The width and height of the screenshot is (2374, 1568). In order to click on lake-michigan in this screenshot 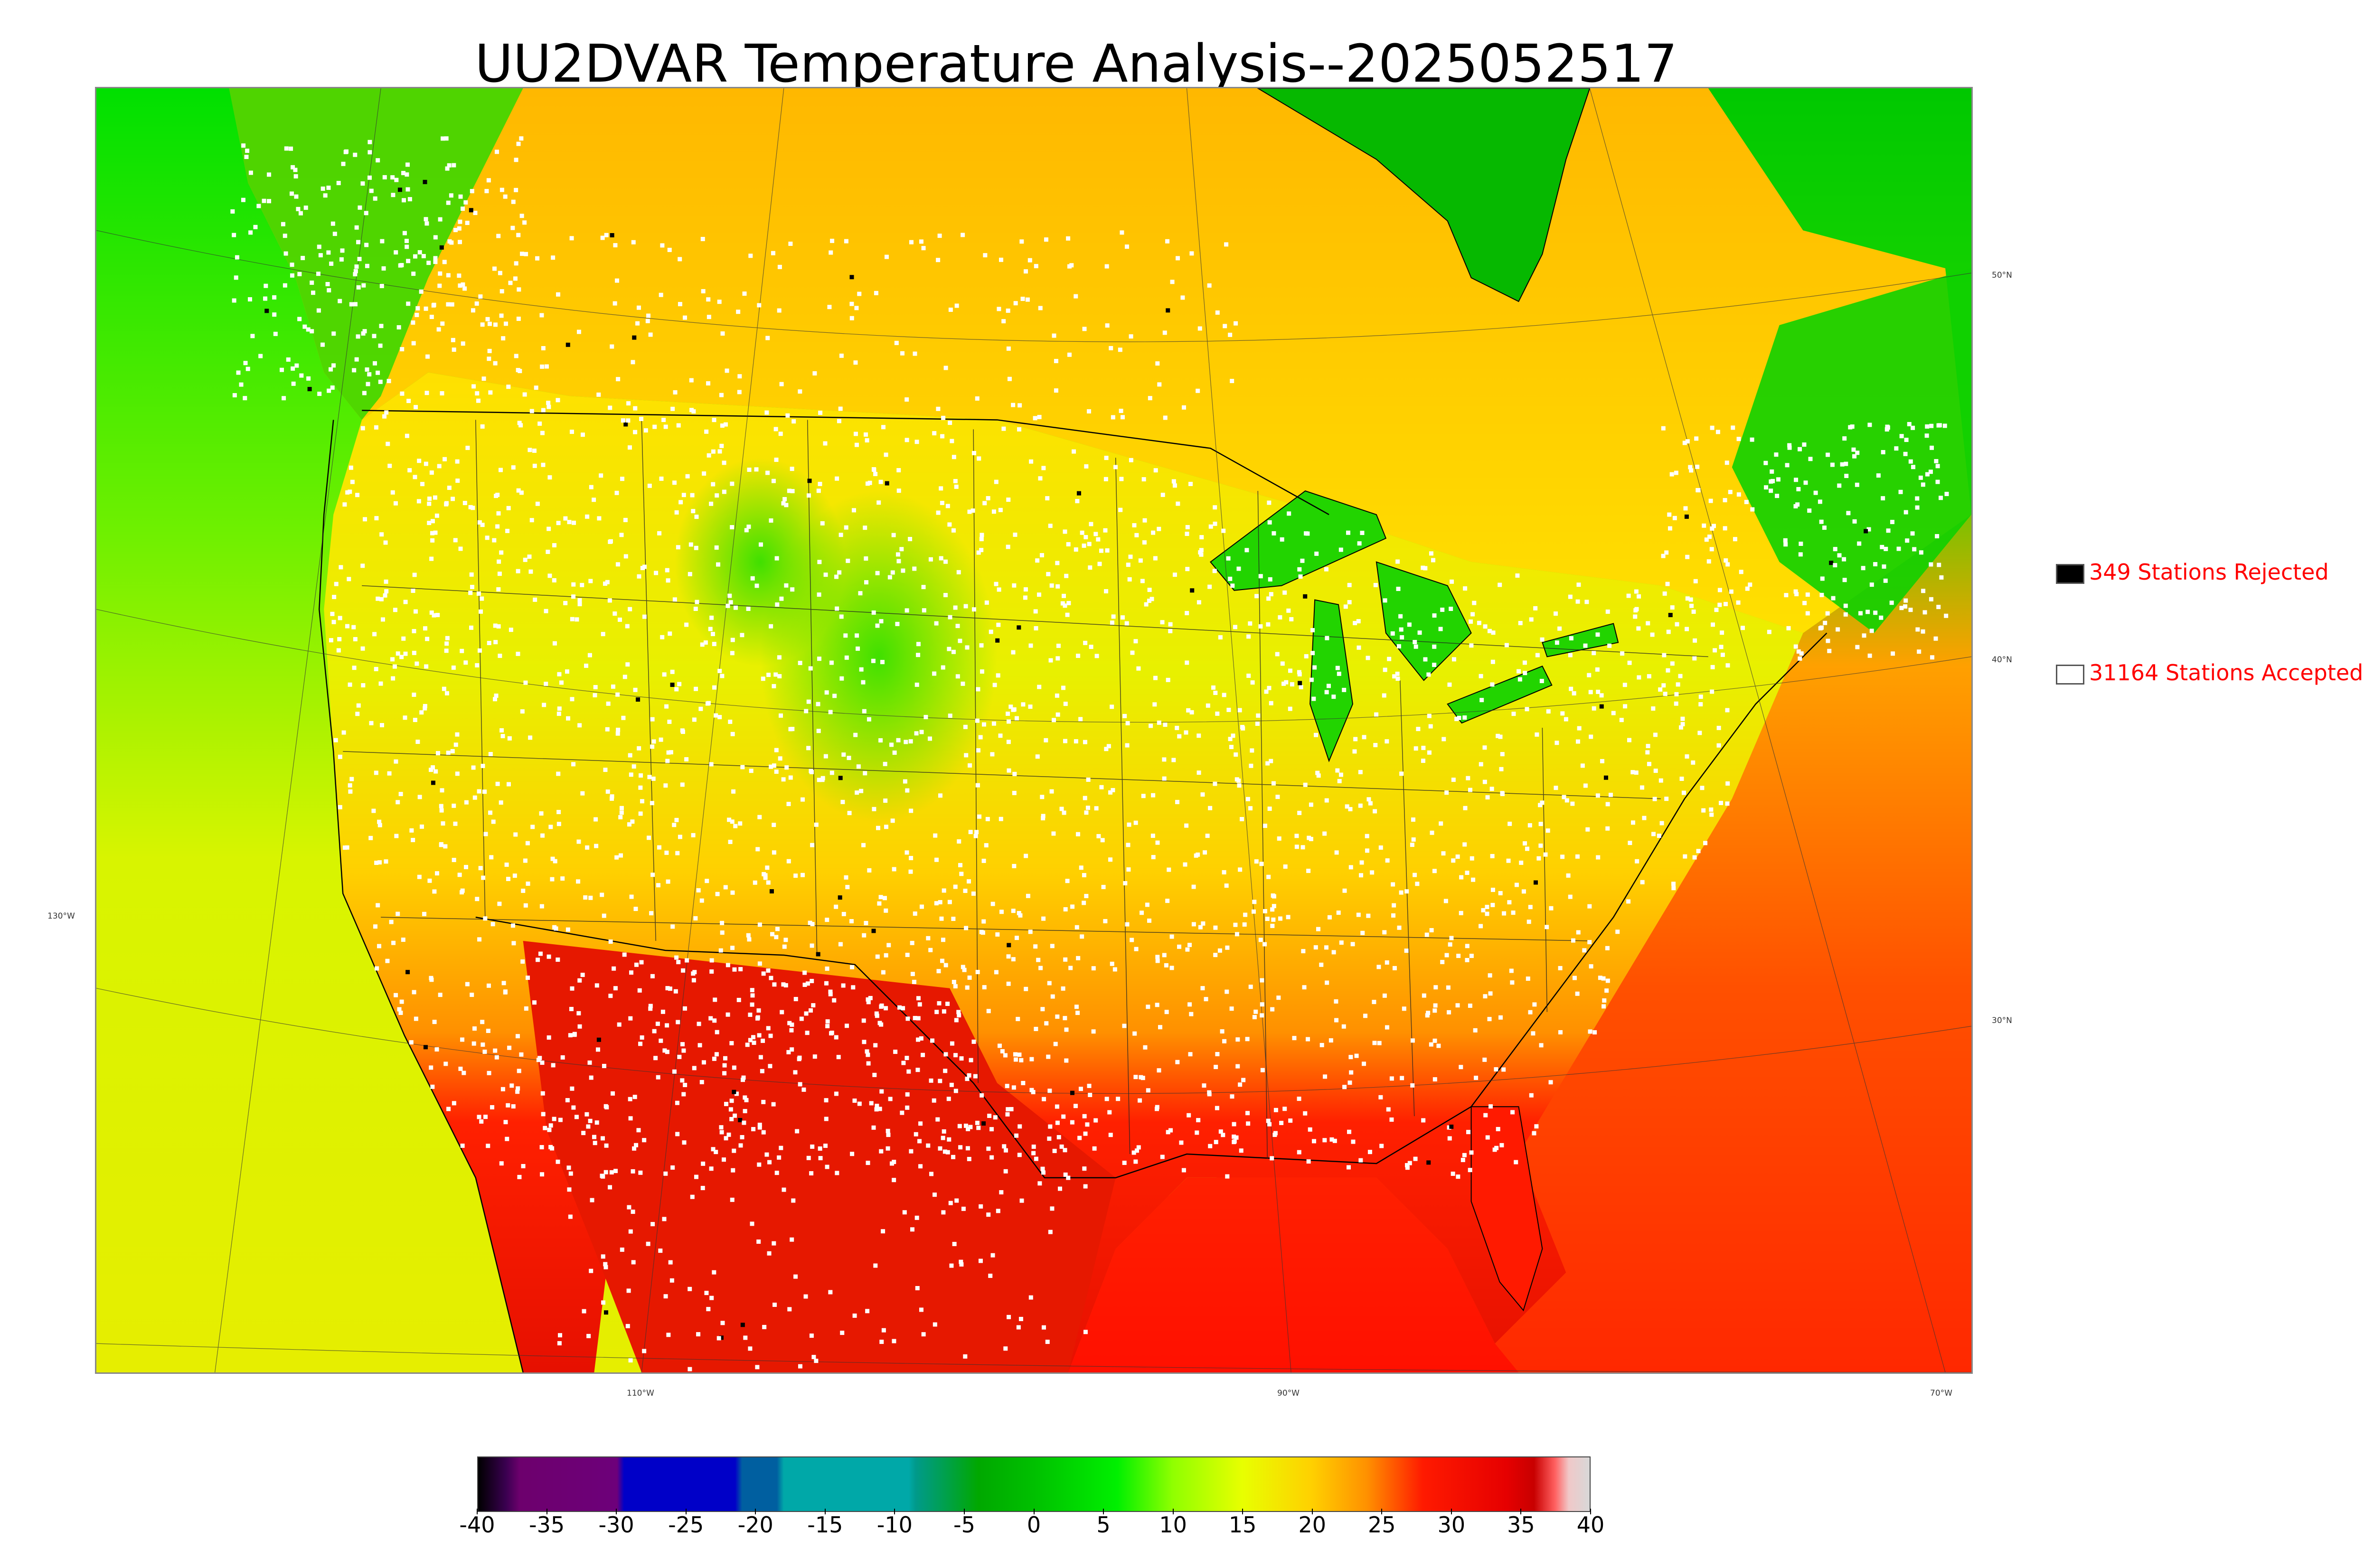, I will do `click(1331, 681)`.